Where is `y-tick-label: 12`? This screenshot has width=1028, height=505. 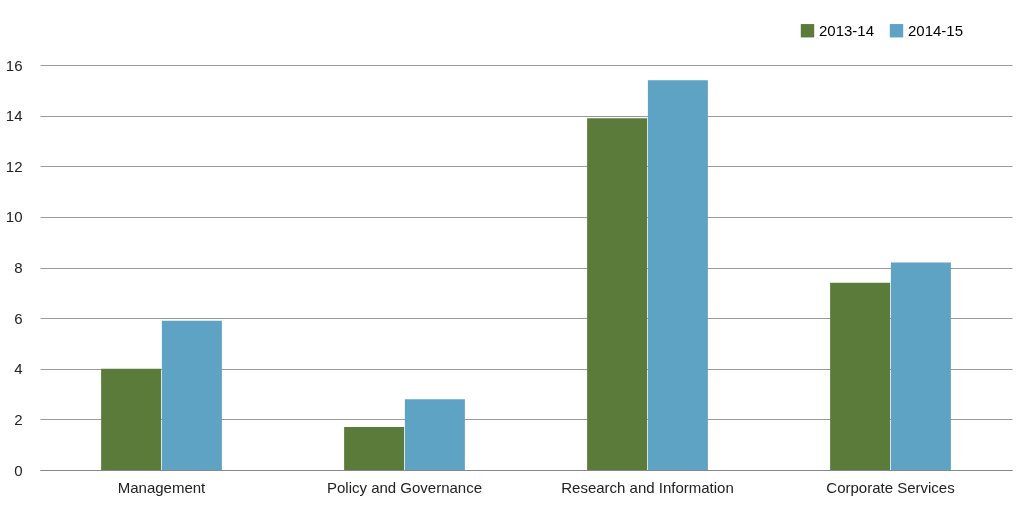 y-tick-label: 12 is located at coordinates (14, 166).